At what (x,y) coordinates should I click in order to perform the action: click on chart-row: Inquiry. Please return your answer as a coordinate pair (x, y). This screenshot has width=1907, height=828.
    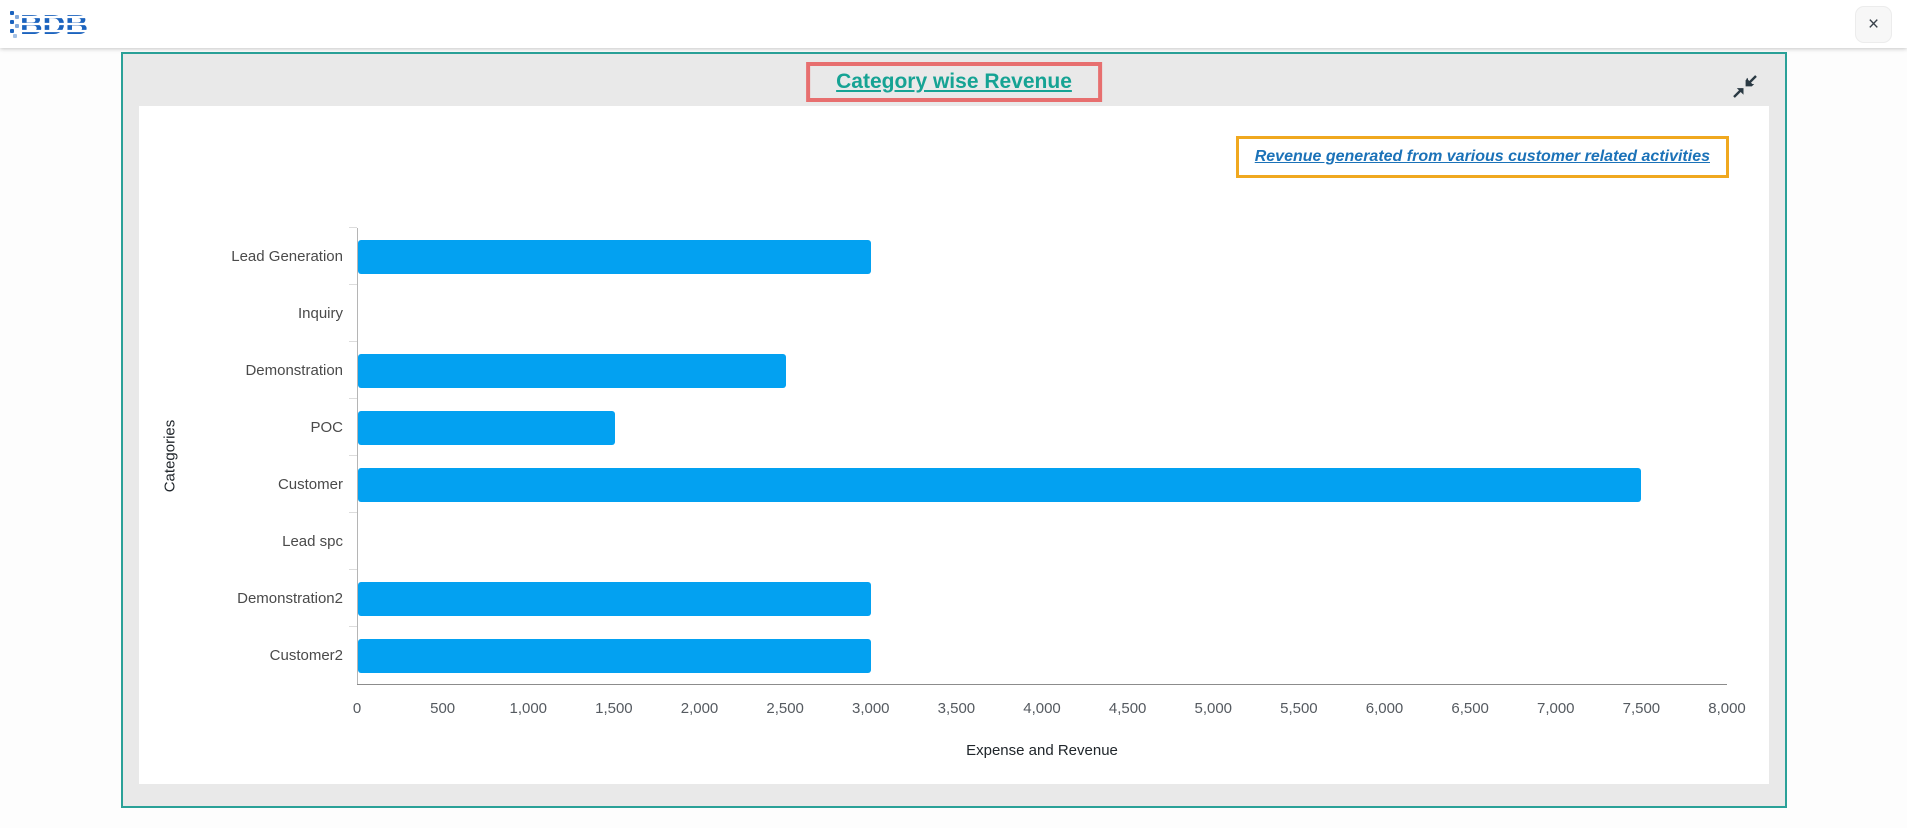
    Looking at the image, I should click on (933, 313).